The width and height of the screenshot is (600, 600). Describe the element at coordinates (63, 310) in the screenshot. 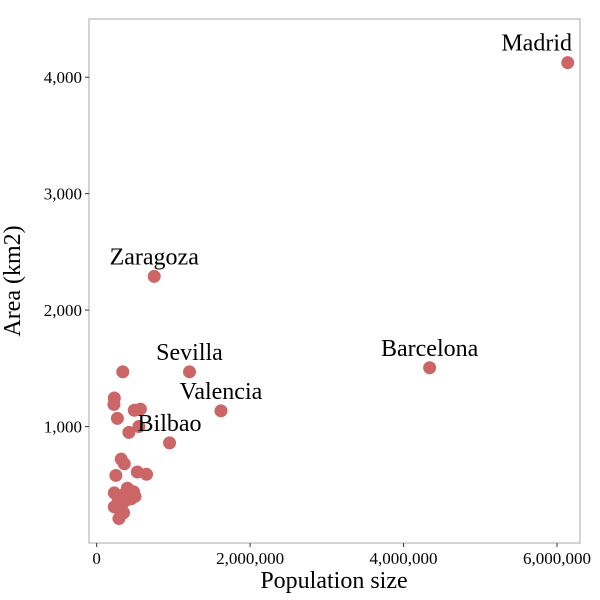

I see `y-tick-label: 2,000` at that location.